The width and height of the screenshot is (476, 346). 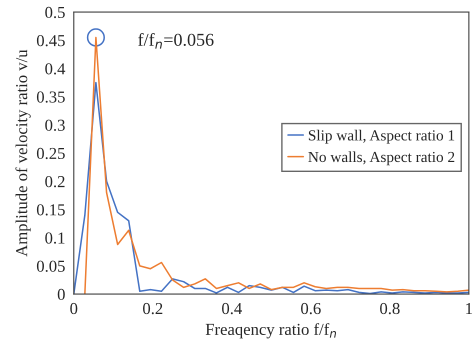 What do you see at coordinates (176, 41) in the screenshot?
I see `annotation: f/f$_{n}$=0.056` at bounding box center [176, 41].